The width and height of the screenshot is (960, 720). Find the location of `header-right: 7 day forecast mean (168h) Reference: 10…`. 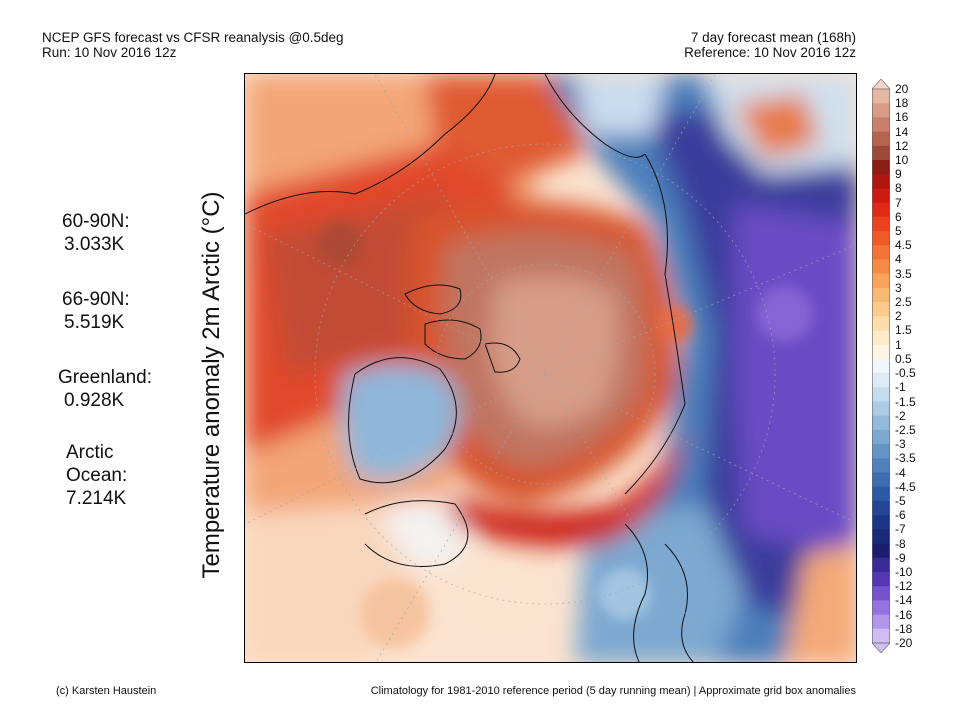

header-right: 7 day forecast mean (168h) Reference: 10… is located at coordinates (770, 45).